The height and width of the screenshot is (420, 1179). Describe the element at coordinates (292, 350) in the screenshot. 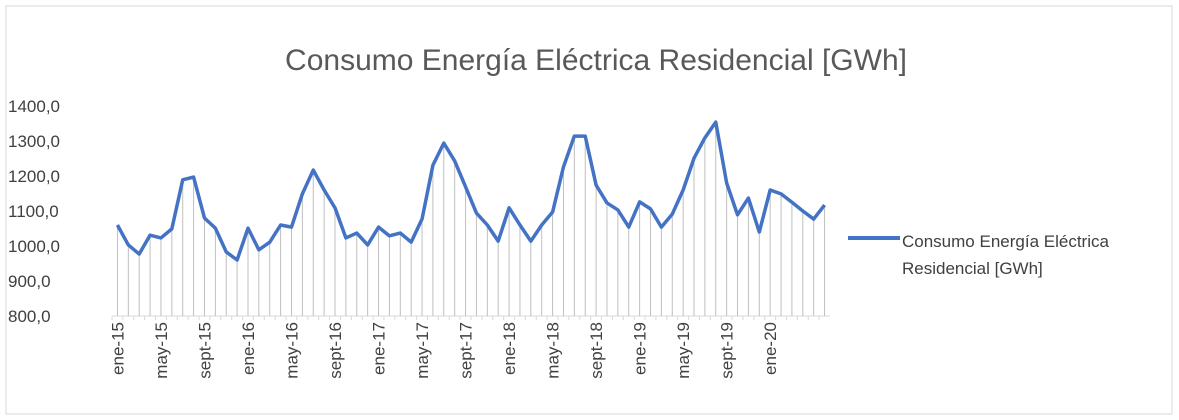

I see `x-tick-label: may-16` at that location.